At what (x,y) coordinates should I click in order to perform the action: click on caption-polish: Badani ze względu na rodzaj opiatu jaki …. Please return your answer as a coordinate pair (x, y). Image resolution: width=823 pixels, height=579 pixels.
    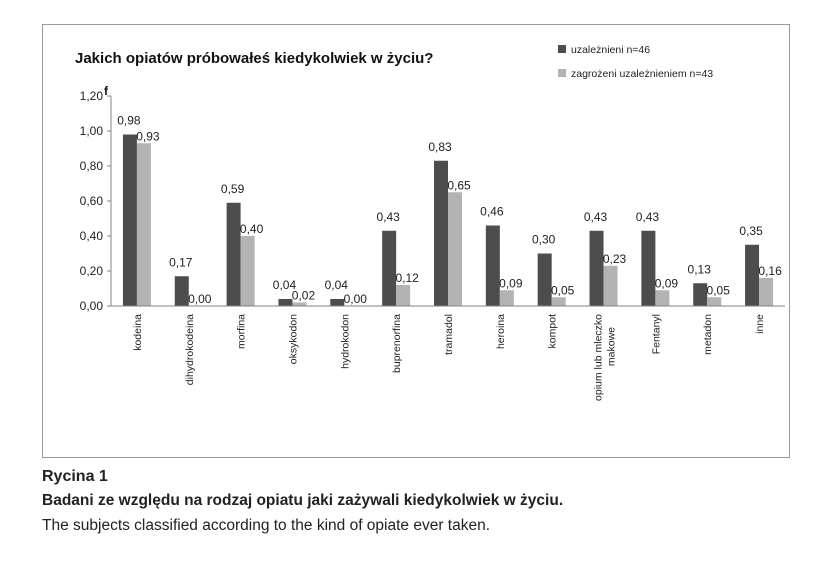
    Looking at the image, I should click on (303, 500).